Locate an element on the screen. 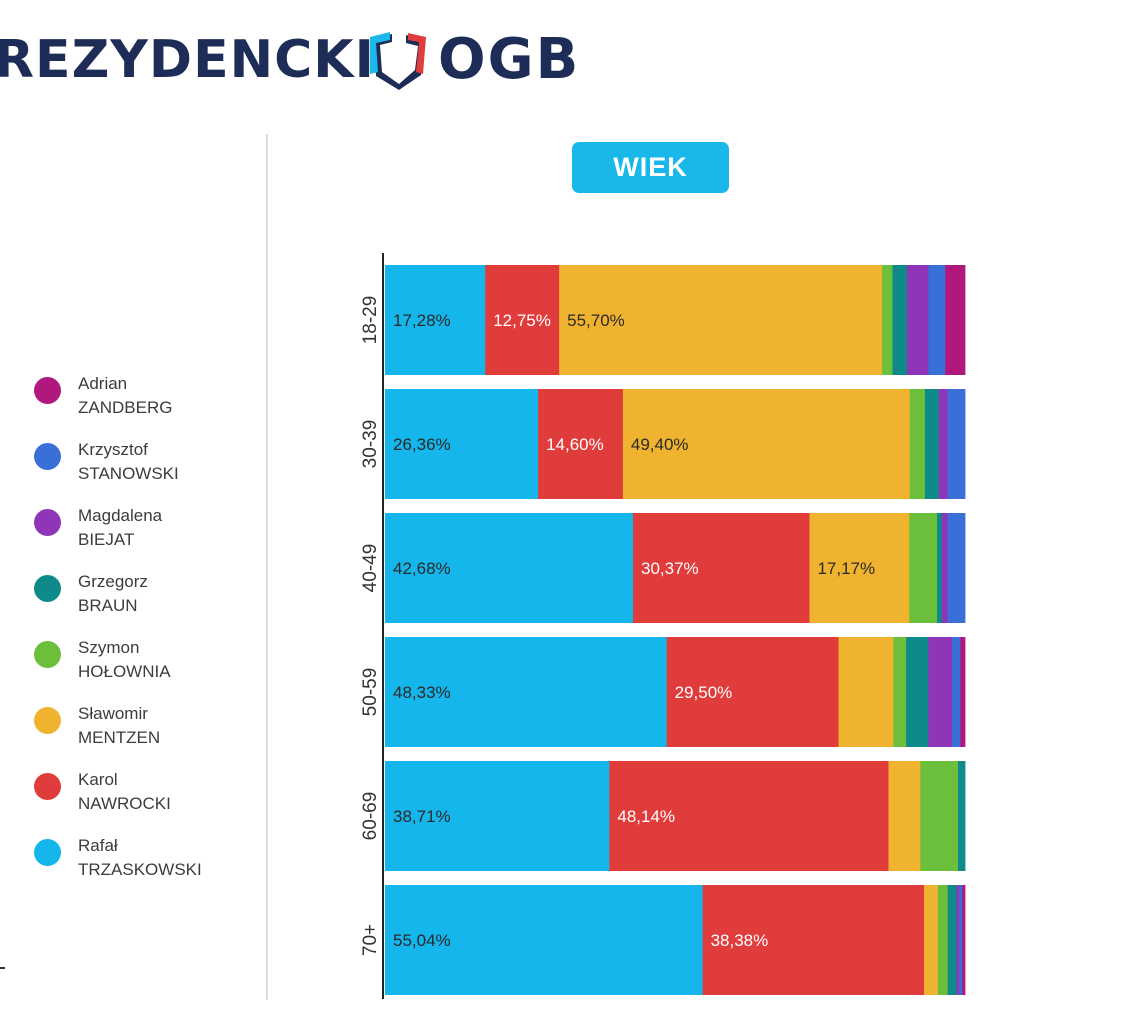  legend-label: Sławomir MENTZEN is located at coordinates (119, 726).